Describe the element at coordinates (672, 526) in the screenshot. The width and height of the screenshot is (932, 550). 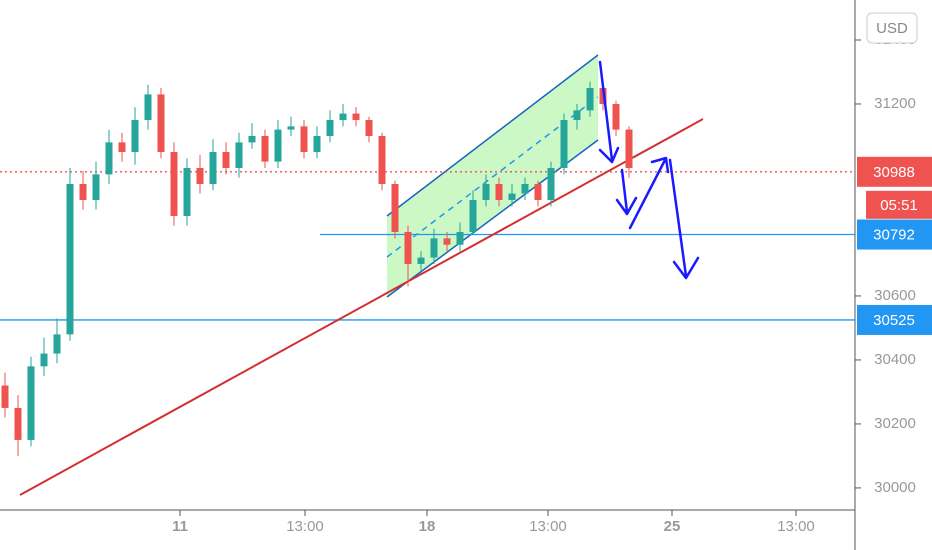
I see `x-tick-label: 25` at that location.